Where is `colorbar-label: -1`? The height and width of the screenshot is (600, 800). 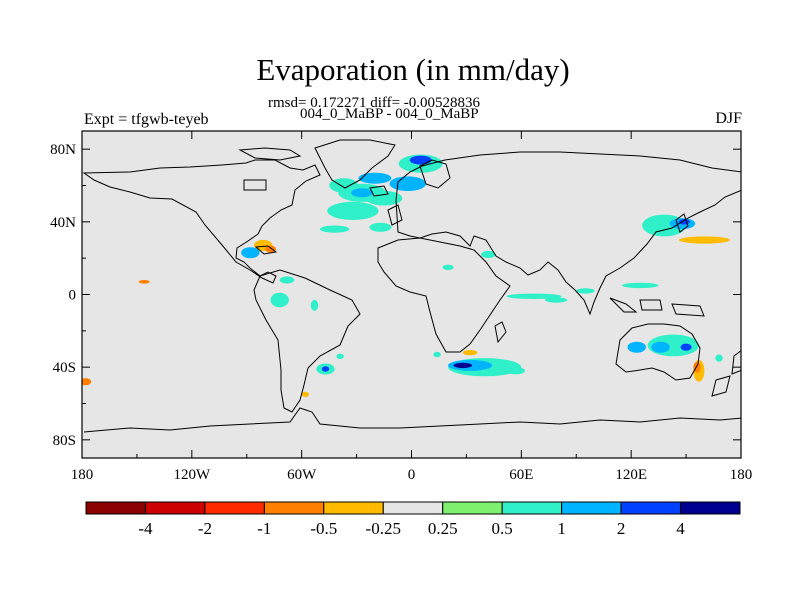 colorbar-label: -1 is located at coordinates (264, 528).